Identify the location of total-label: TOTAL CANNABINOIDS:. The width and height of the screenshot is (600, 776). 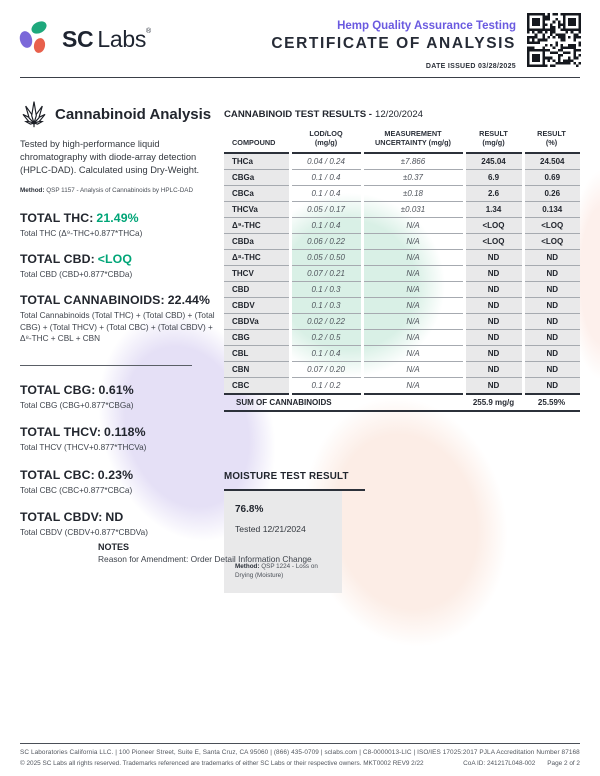
(92, 300).